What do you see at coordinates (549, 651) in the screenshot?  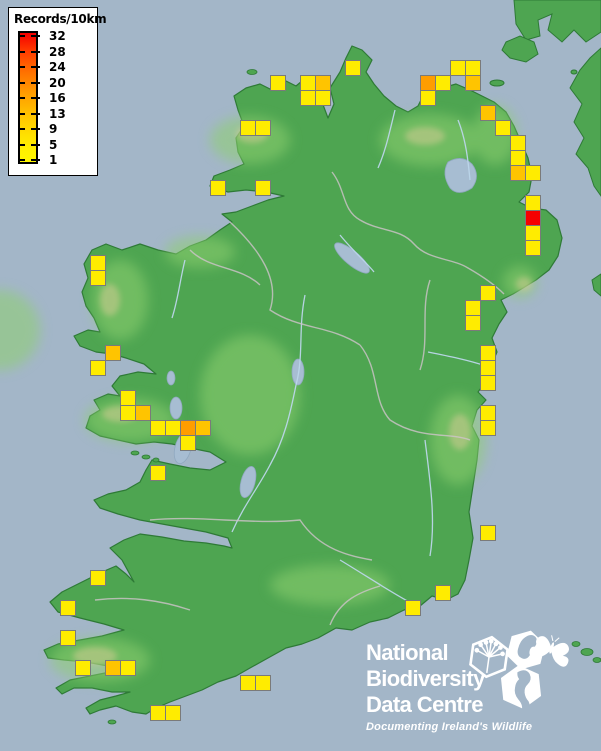 I see `butterfly-icon` at bounding box center [549, 651].